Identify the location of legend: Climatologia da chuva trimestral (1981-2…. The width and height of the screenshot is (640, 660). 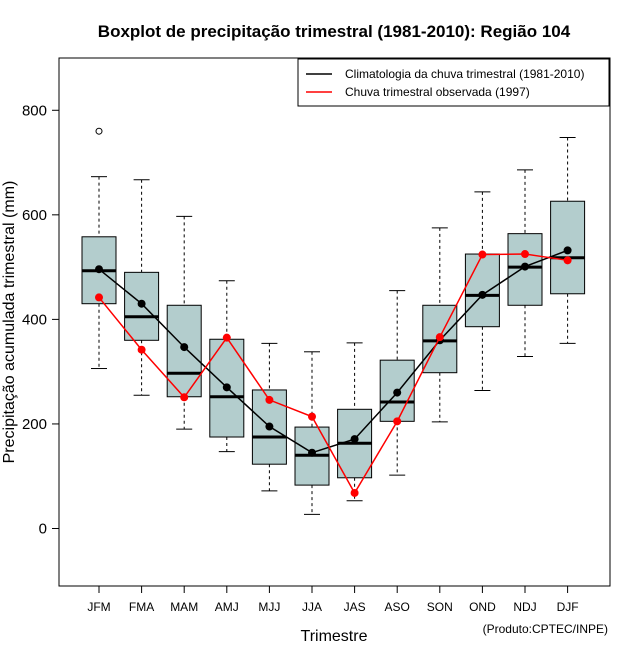
(453, 82).